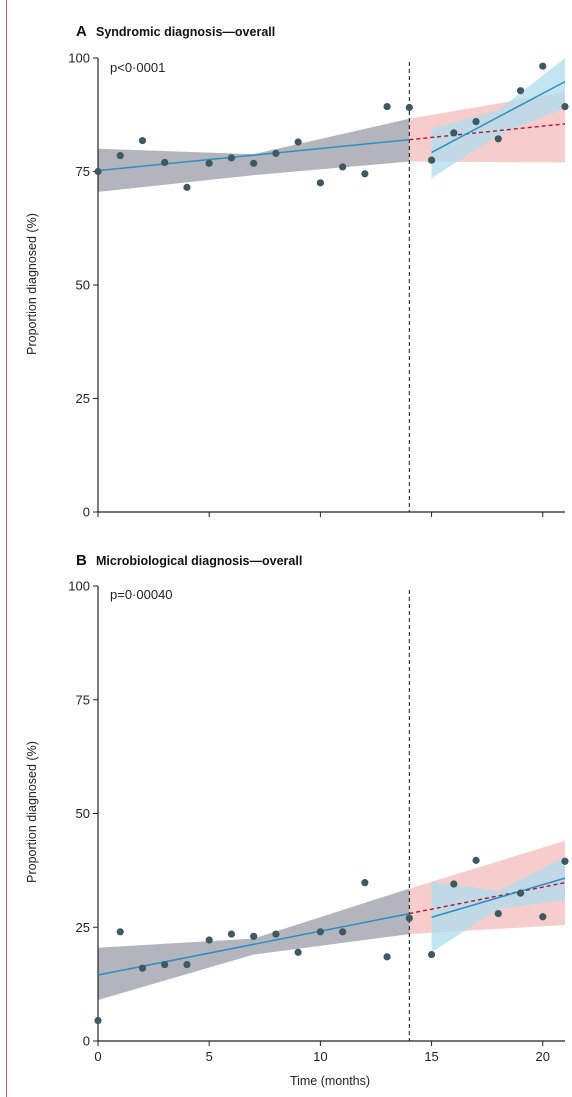 This screenshot has width=572, height=1097. Describe the element at coordinates (199, 561) in the screenshot. I see `panel-b-title: Microbiological diagnosis—overall` at that location.